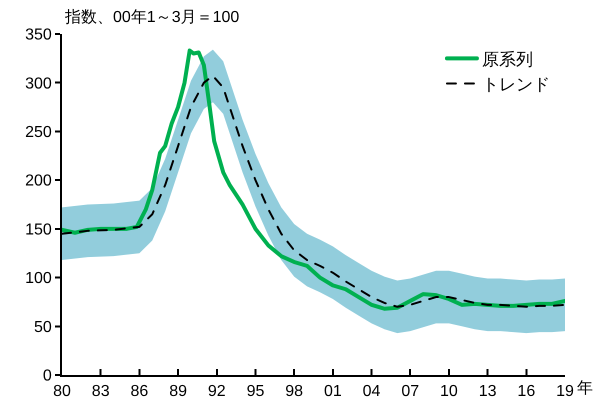 This screenshot has width=601, height=409. I want to click on y-tick-label: 100, so click(38, 279).